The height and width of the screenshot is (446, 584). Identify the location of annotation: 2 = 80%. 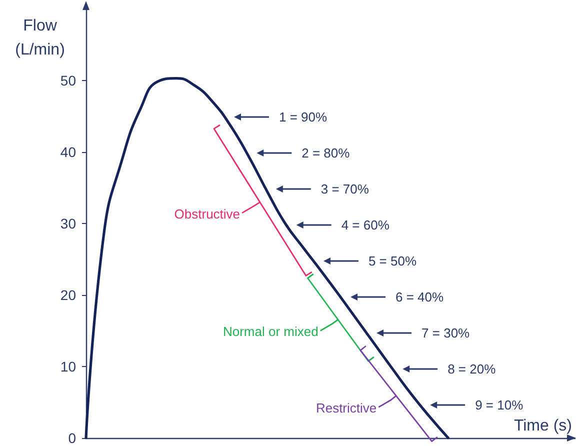
(326, 153).